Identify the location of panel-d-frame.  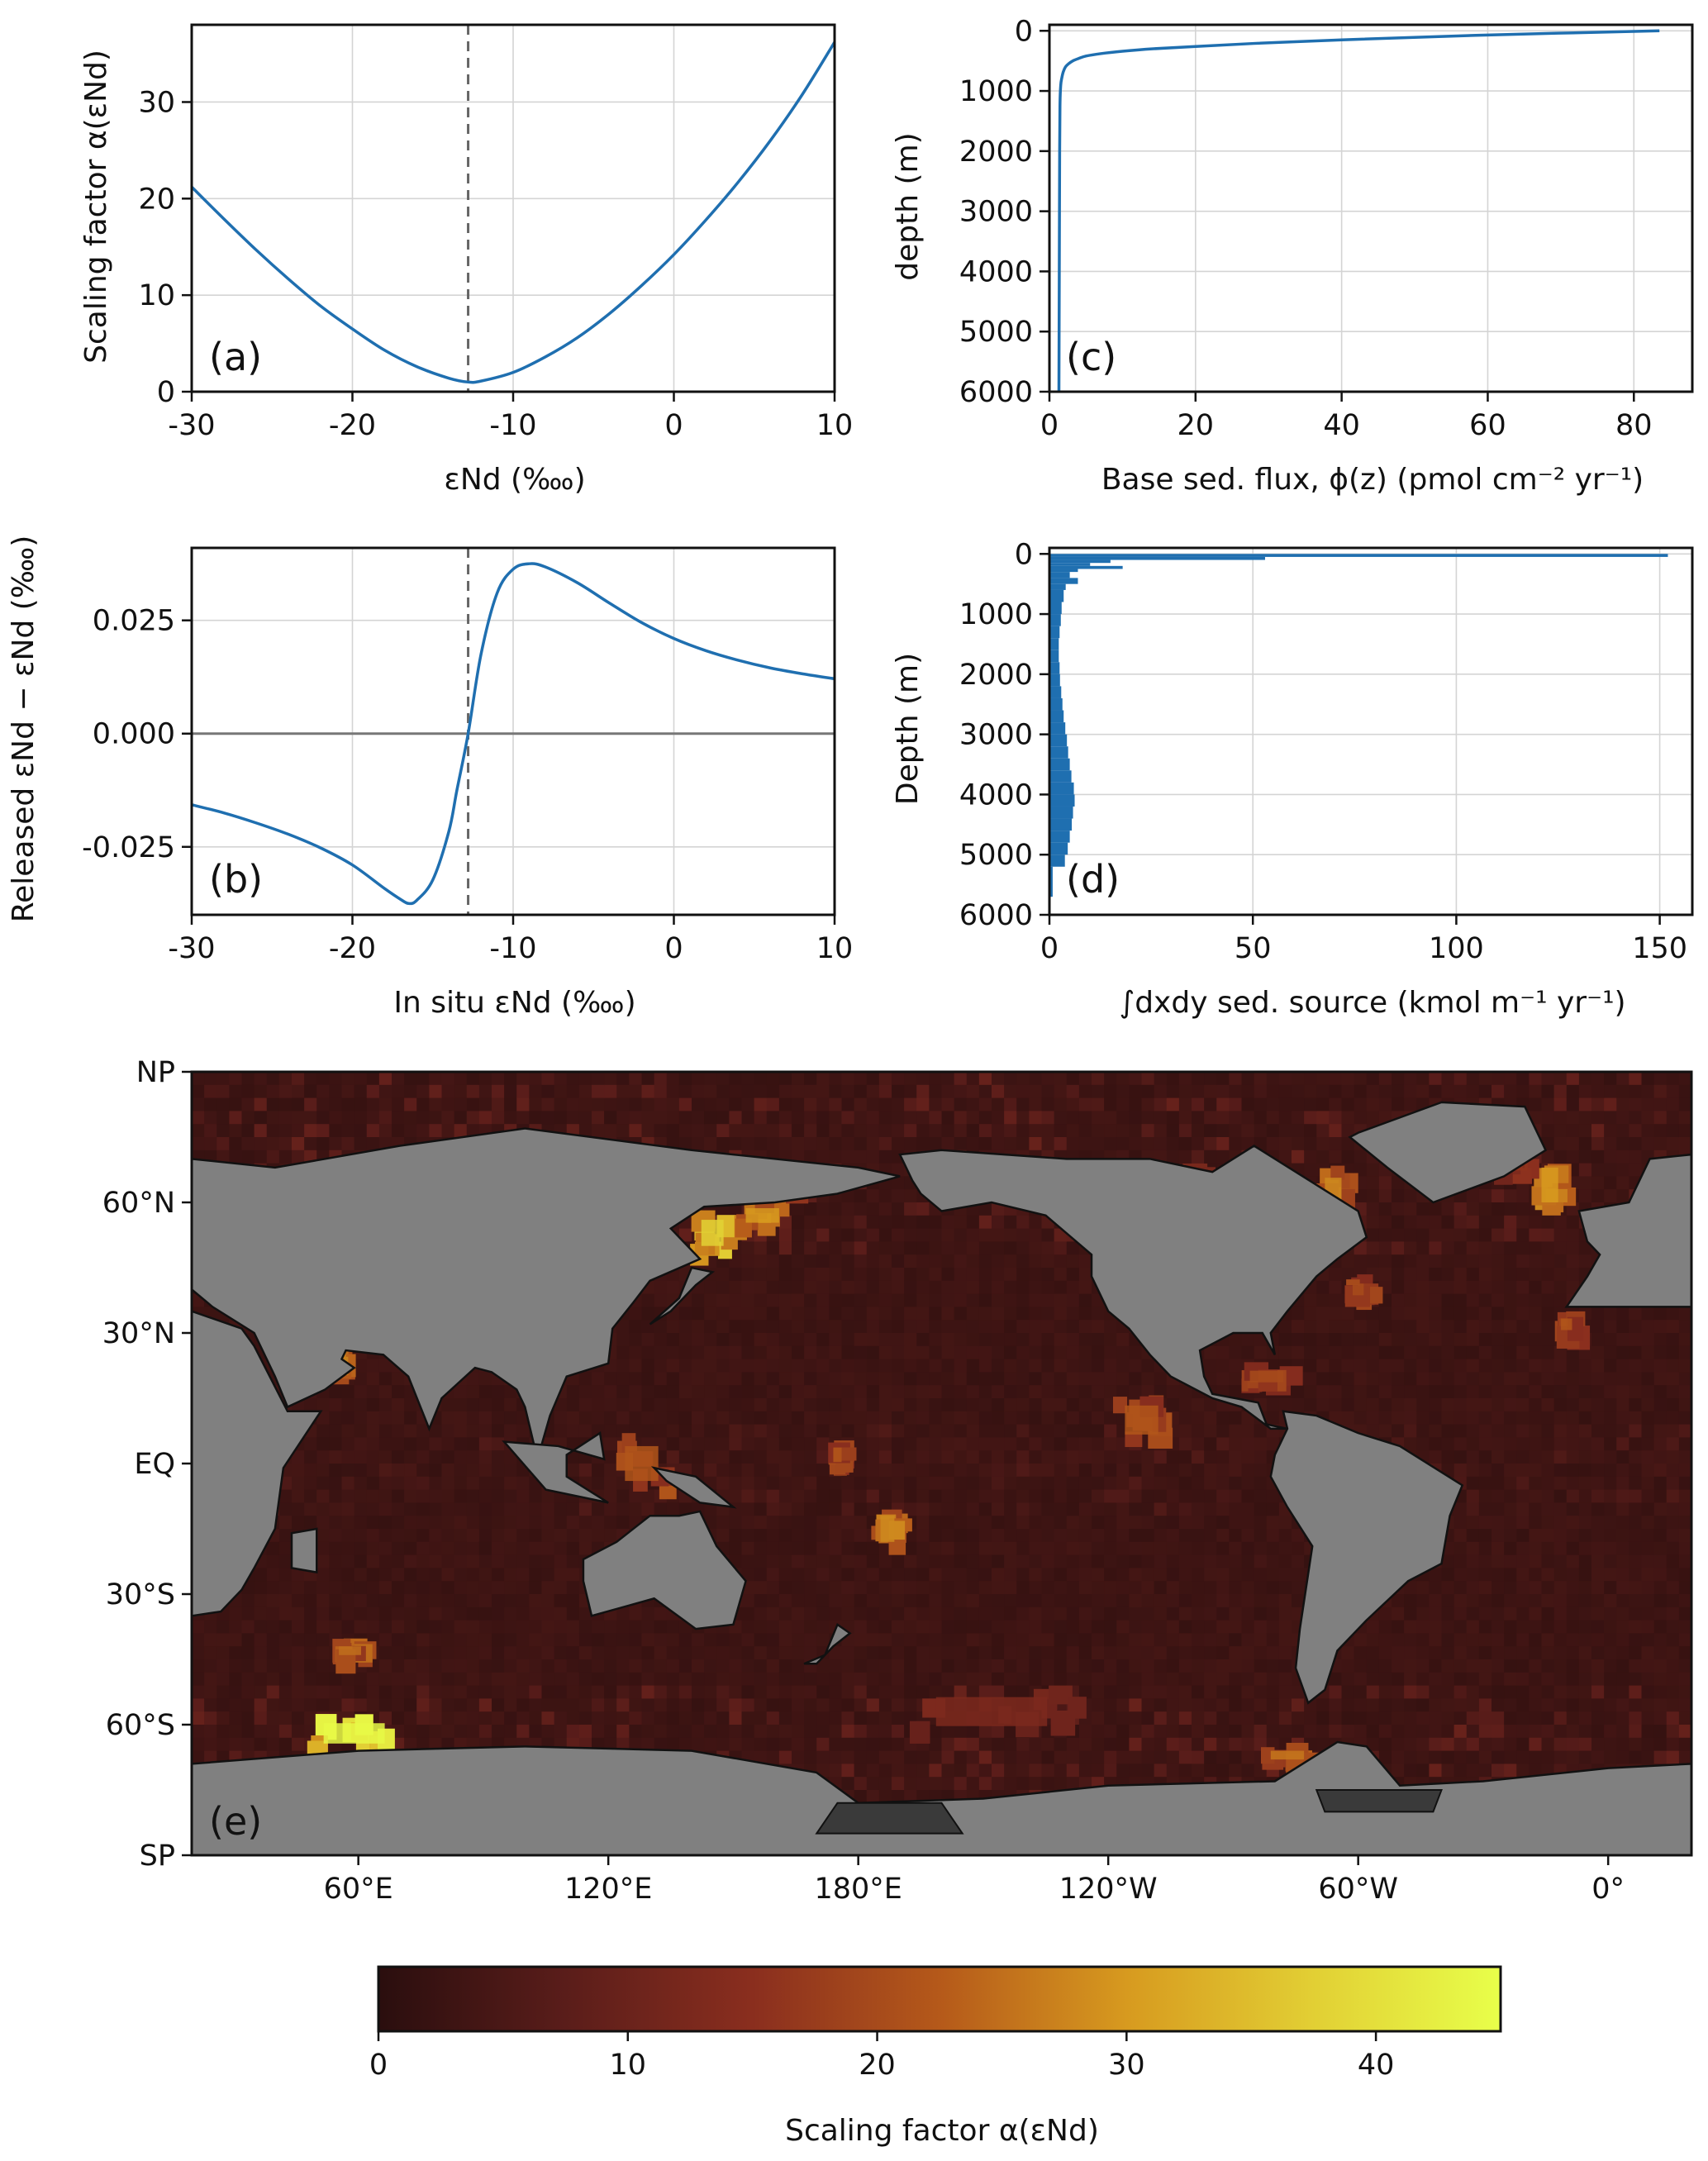
(1371, 731).